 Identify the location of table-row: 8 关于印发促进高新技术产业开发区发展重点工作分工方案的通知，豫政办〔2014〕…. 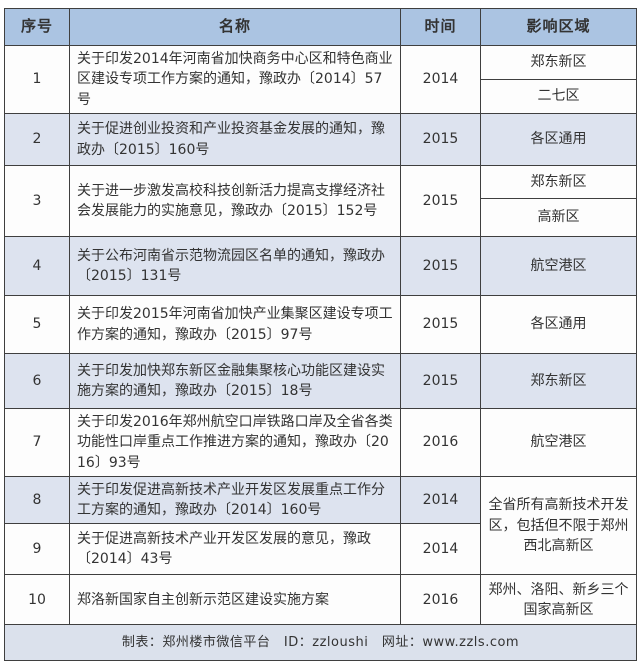
(320, 525).